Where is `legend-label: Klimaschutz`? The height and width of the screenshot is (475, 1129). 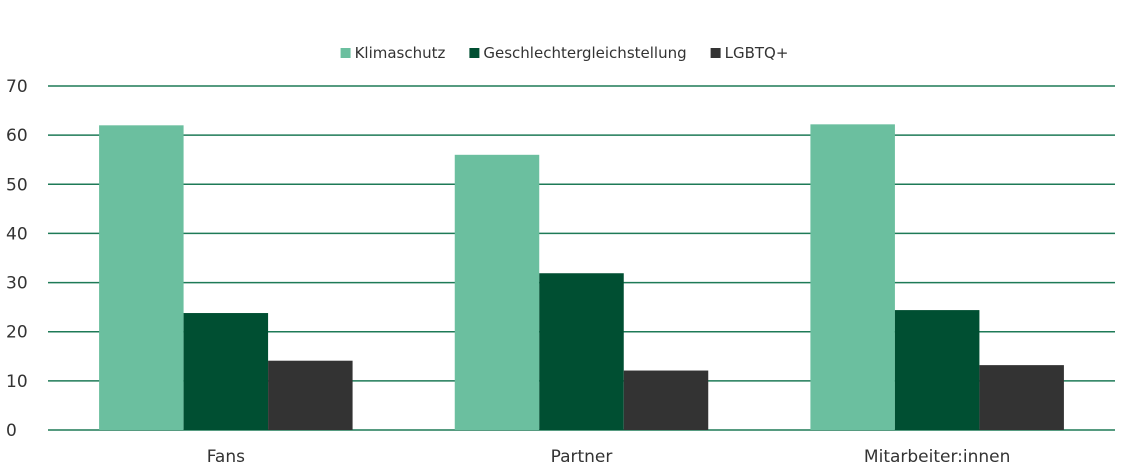
legend-label: Klimaschutz is located at coordinates (400, 53).